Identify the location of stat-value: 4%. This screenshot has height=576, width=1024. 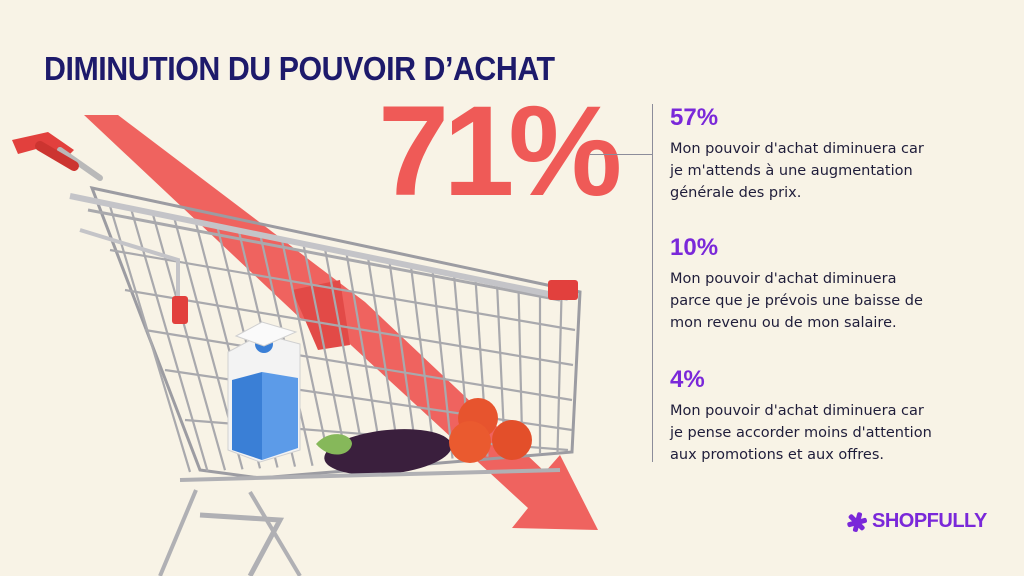
(687, 379).